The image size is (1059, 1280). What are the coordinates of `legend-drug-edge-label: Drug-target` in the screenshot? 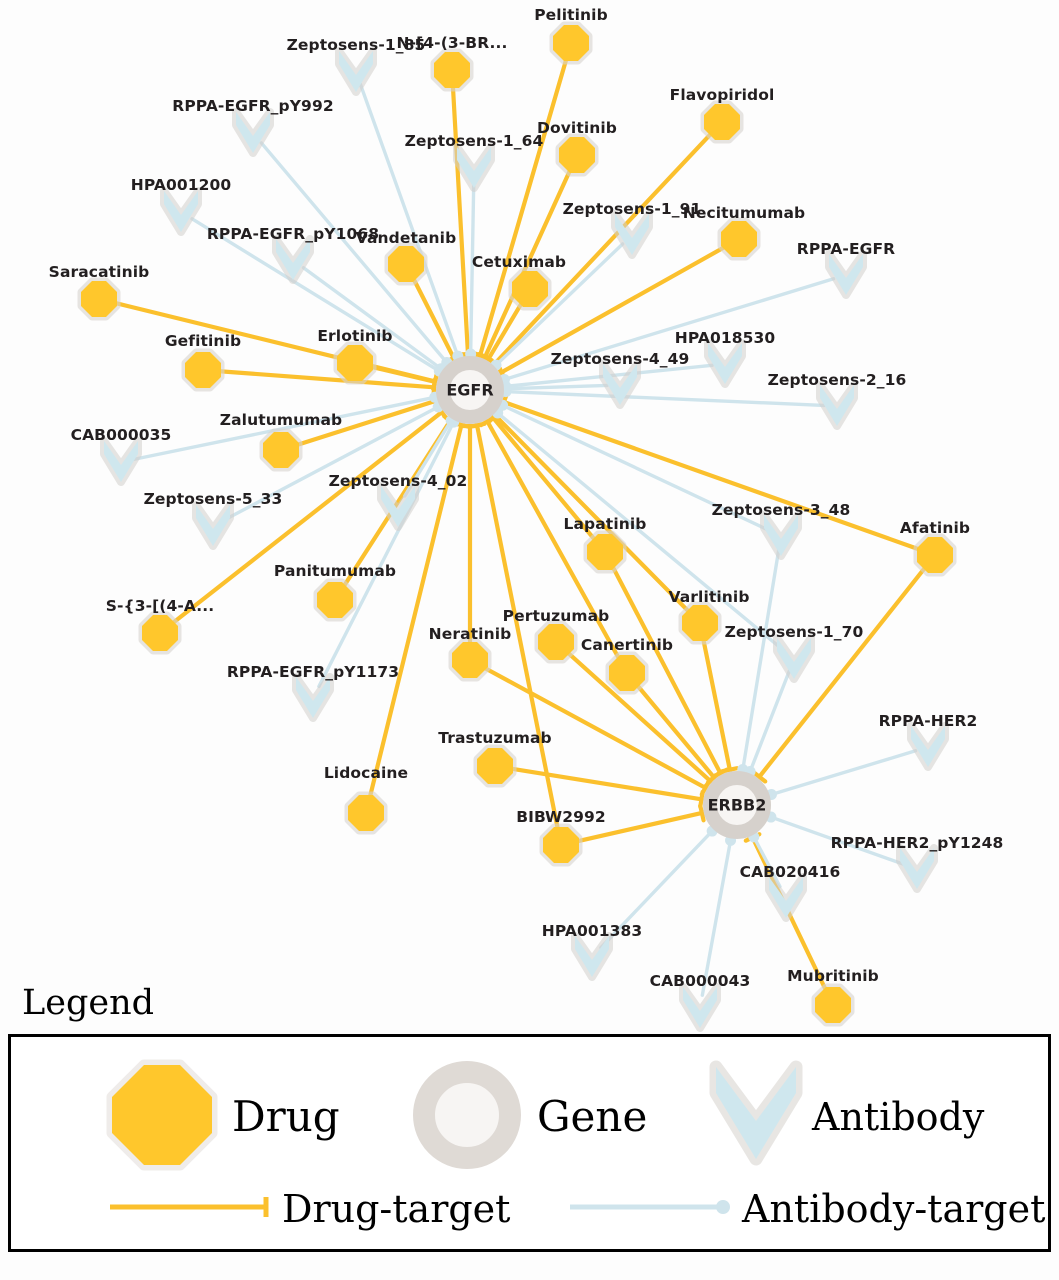 It's located at (396, 1208).